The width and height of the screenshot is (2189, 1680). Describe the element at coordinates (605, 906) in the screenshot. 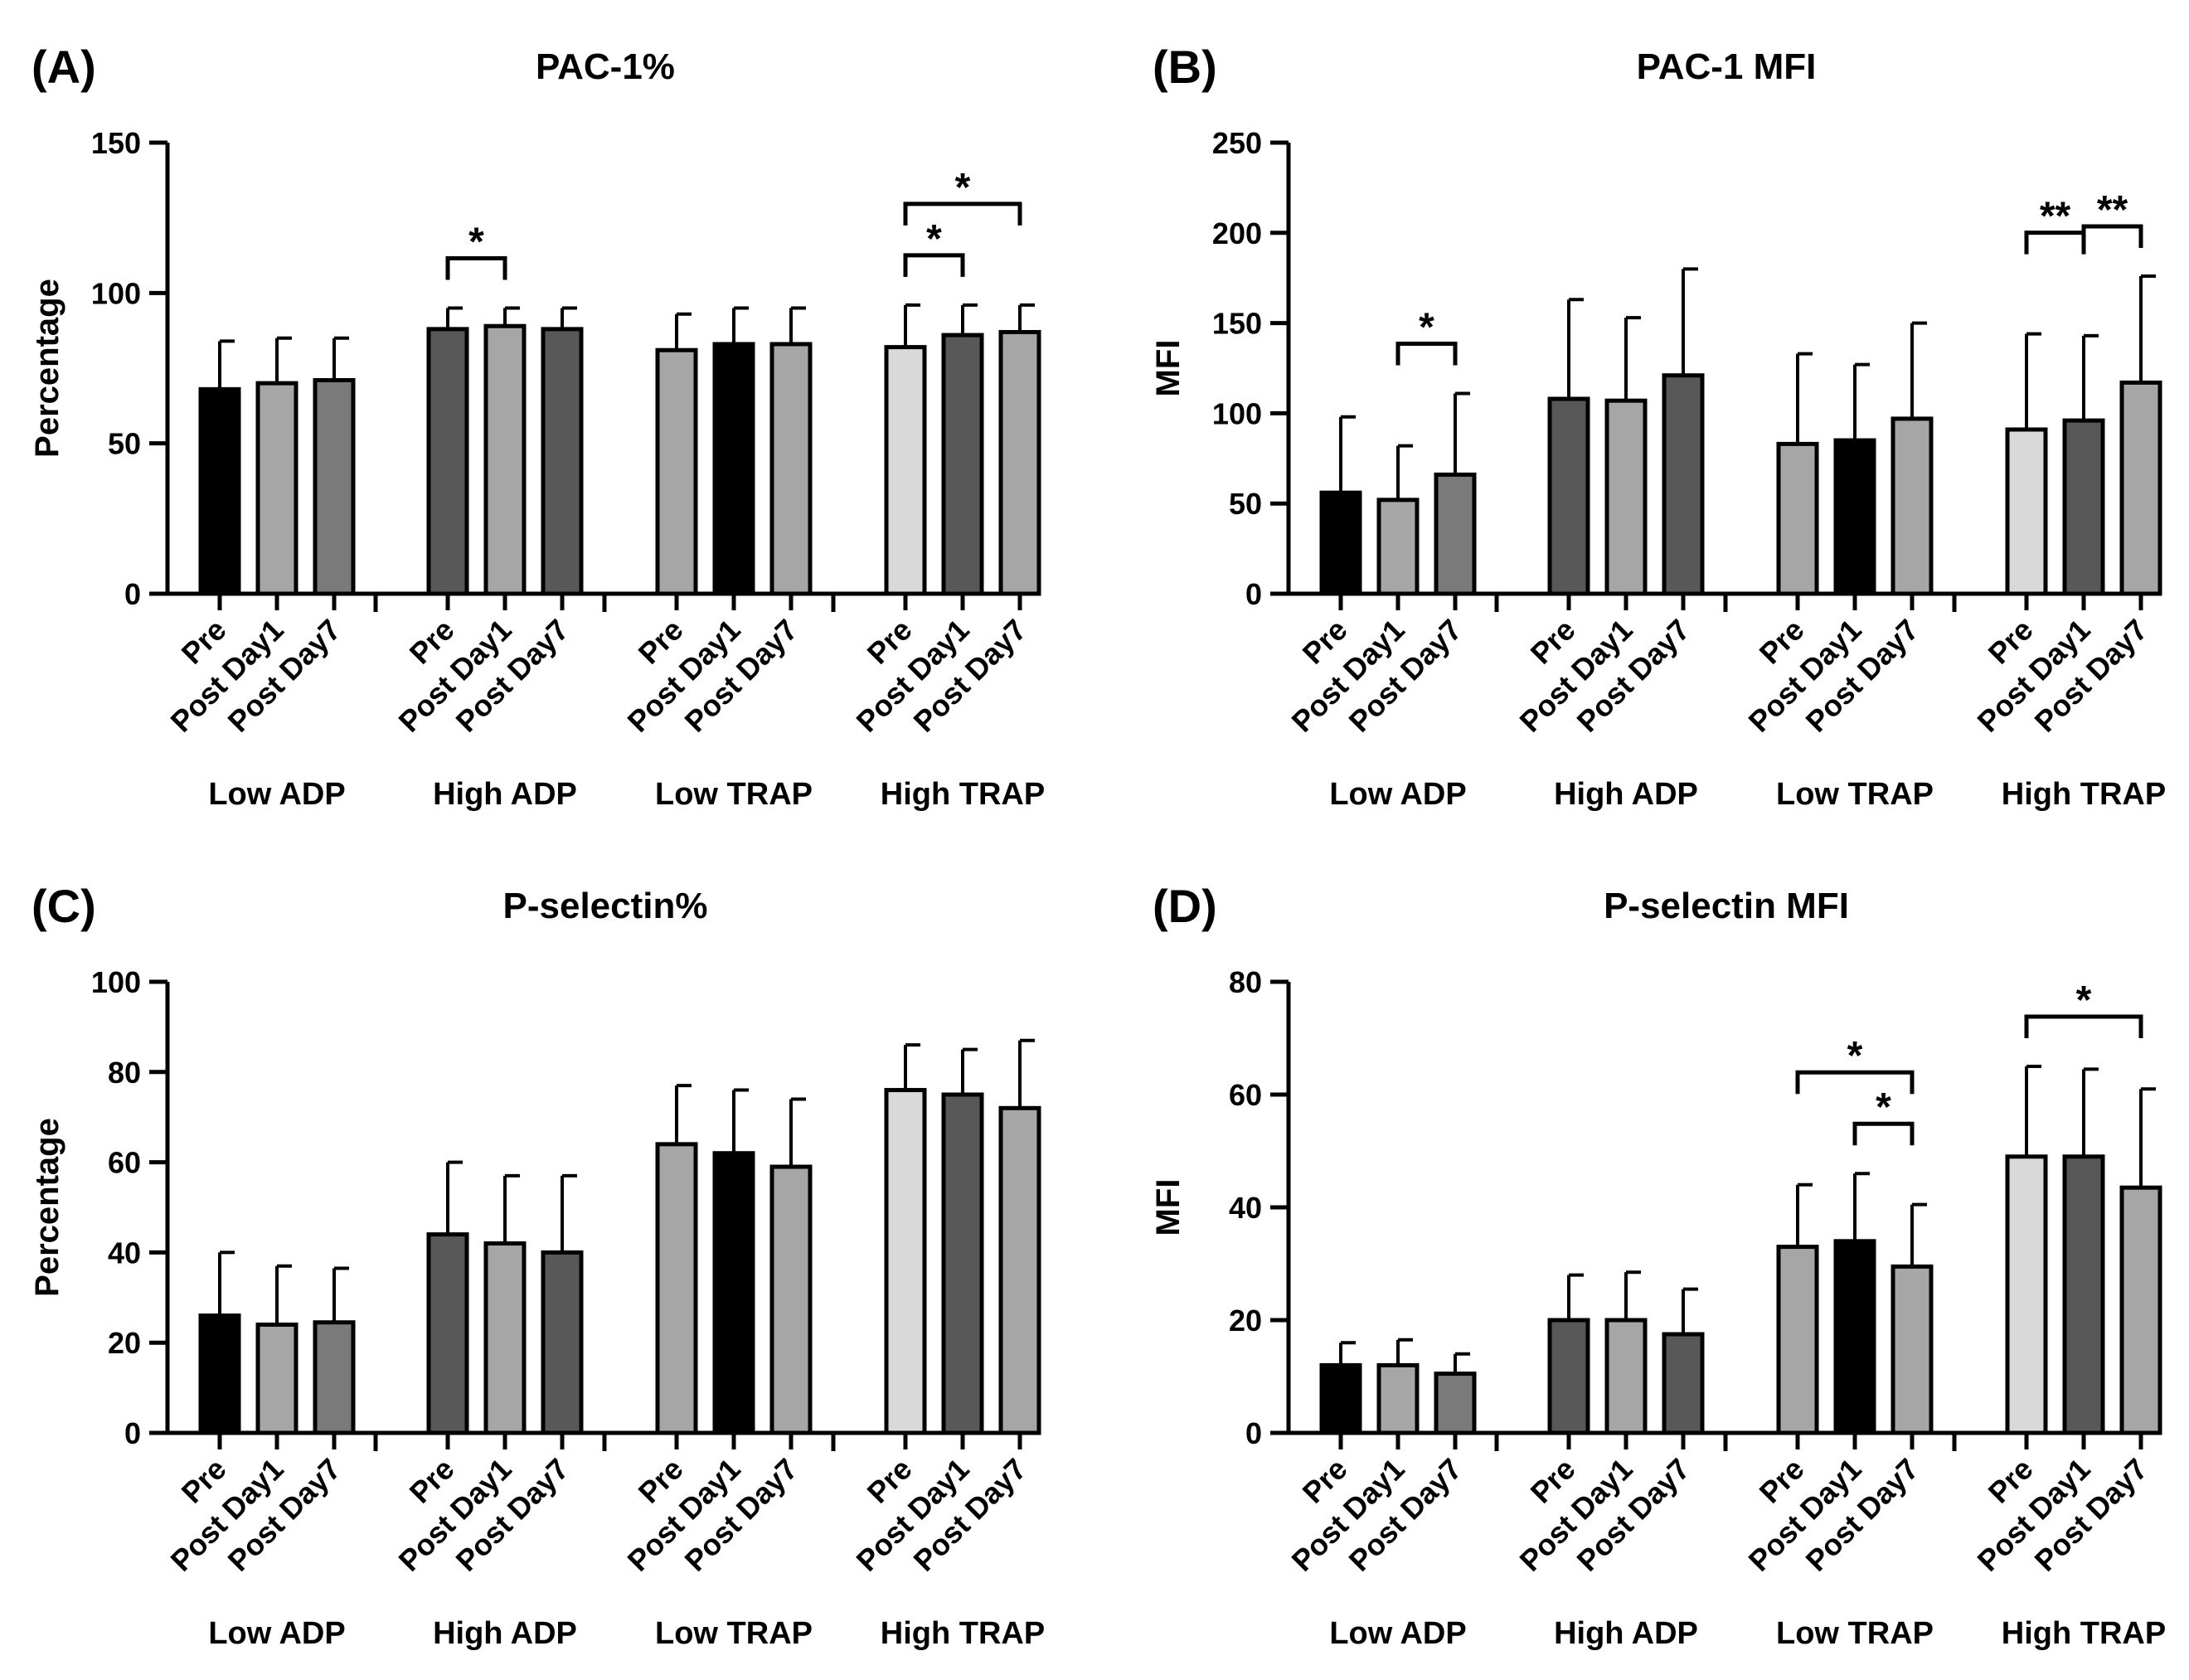

I see `chart-title: P-selectin%` at that location.